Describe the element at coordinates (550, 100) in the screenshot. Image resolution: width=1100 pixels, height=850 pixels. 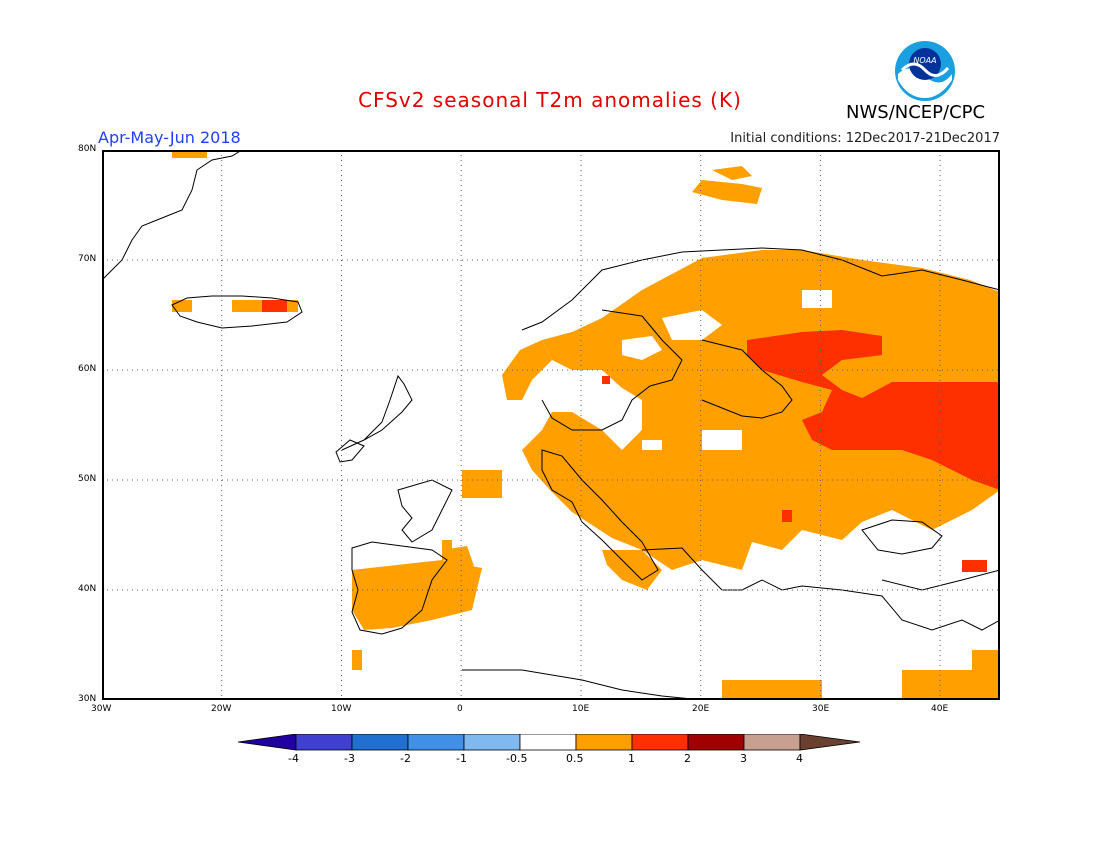
I see `map-title: CFSv2 seasonal T2m anomalies (K)` at that location.